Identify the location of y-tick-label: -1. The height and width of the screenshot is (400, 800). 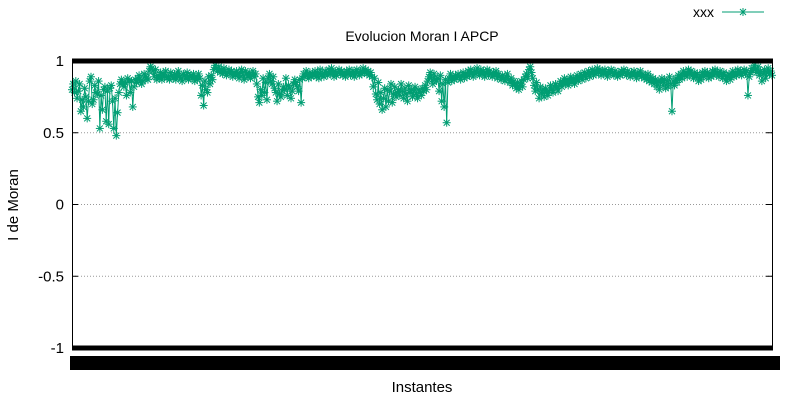
(57, 348).